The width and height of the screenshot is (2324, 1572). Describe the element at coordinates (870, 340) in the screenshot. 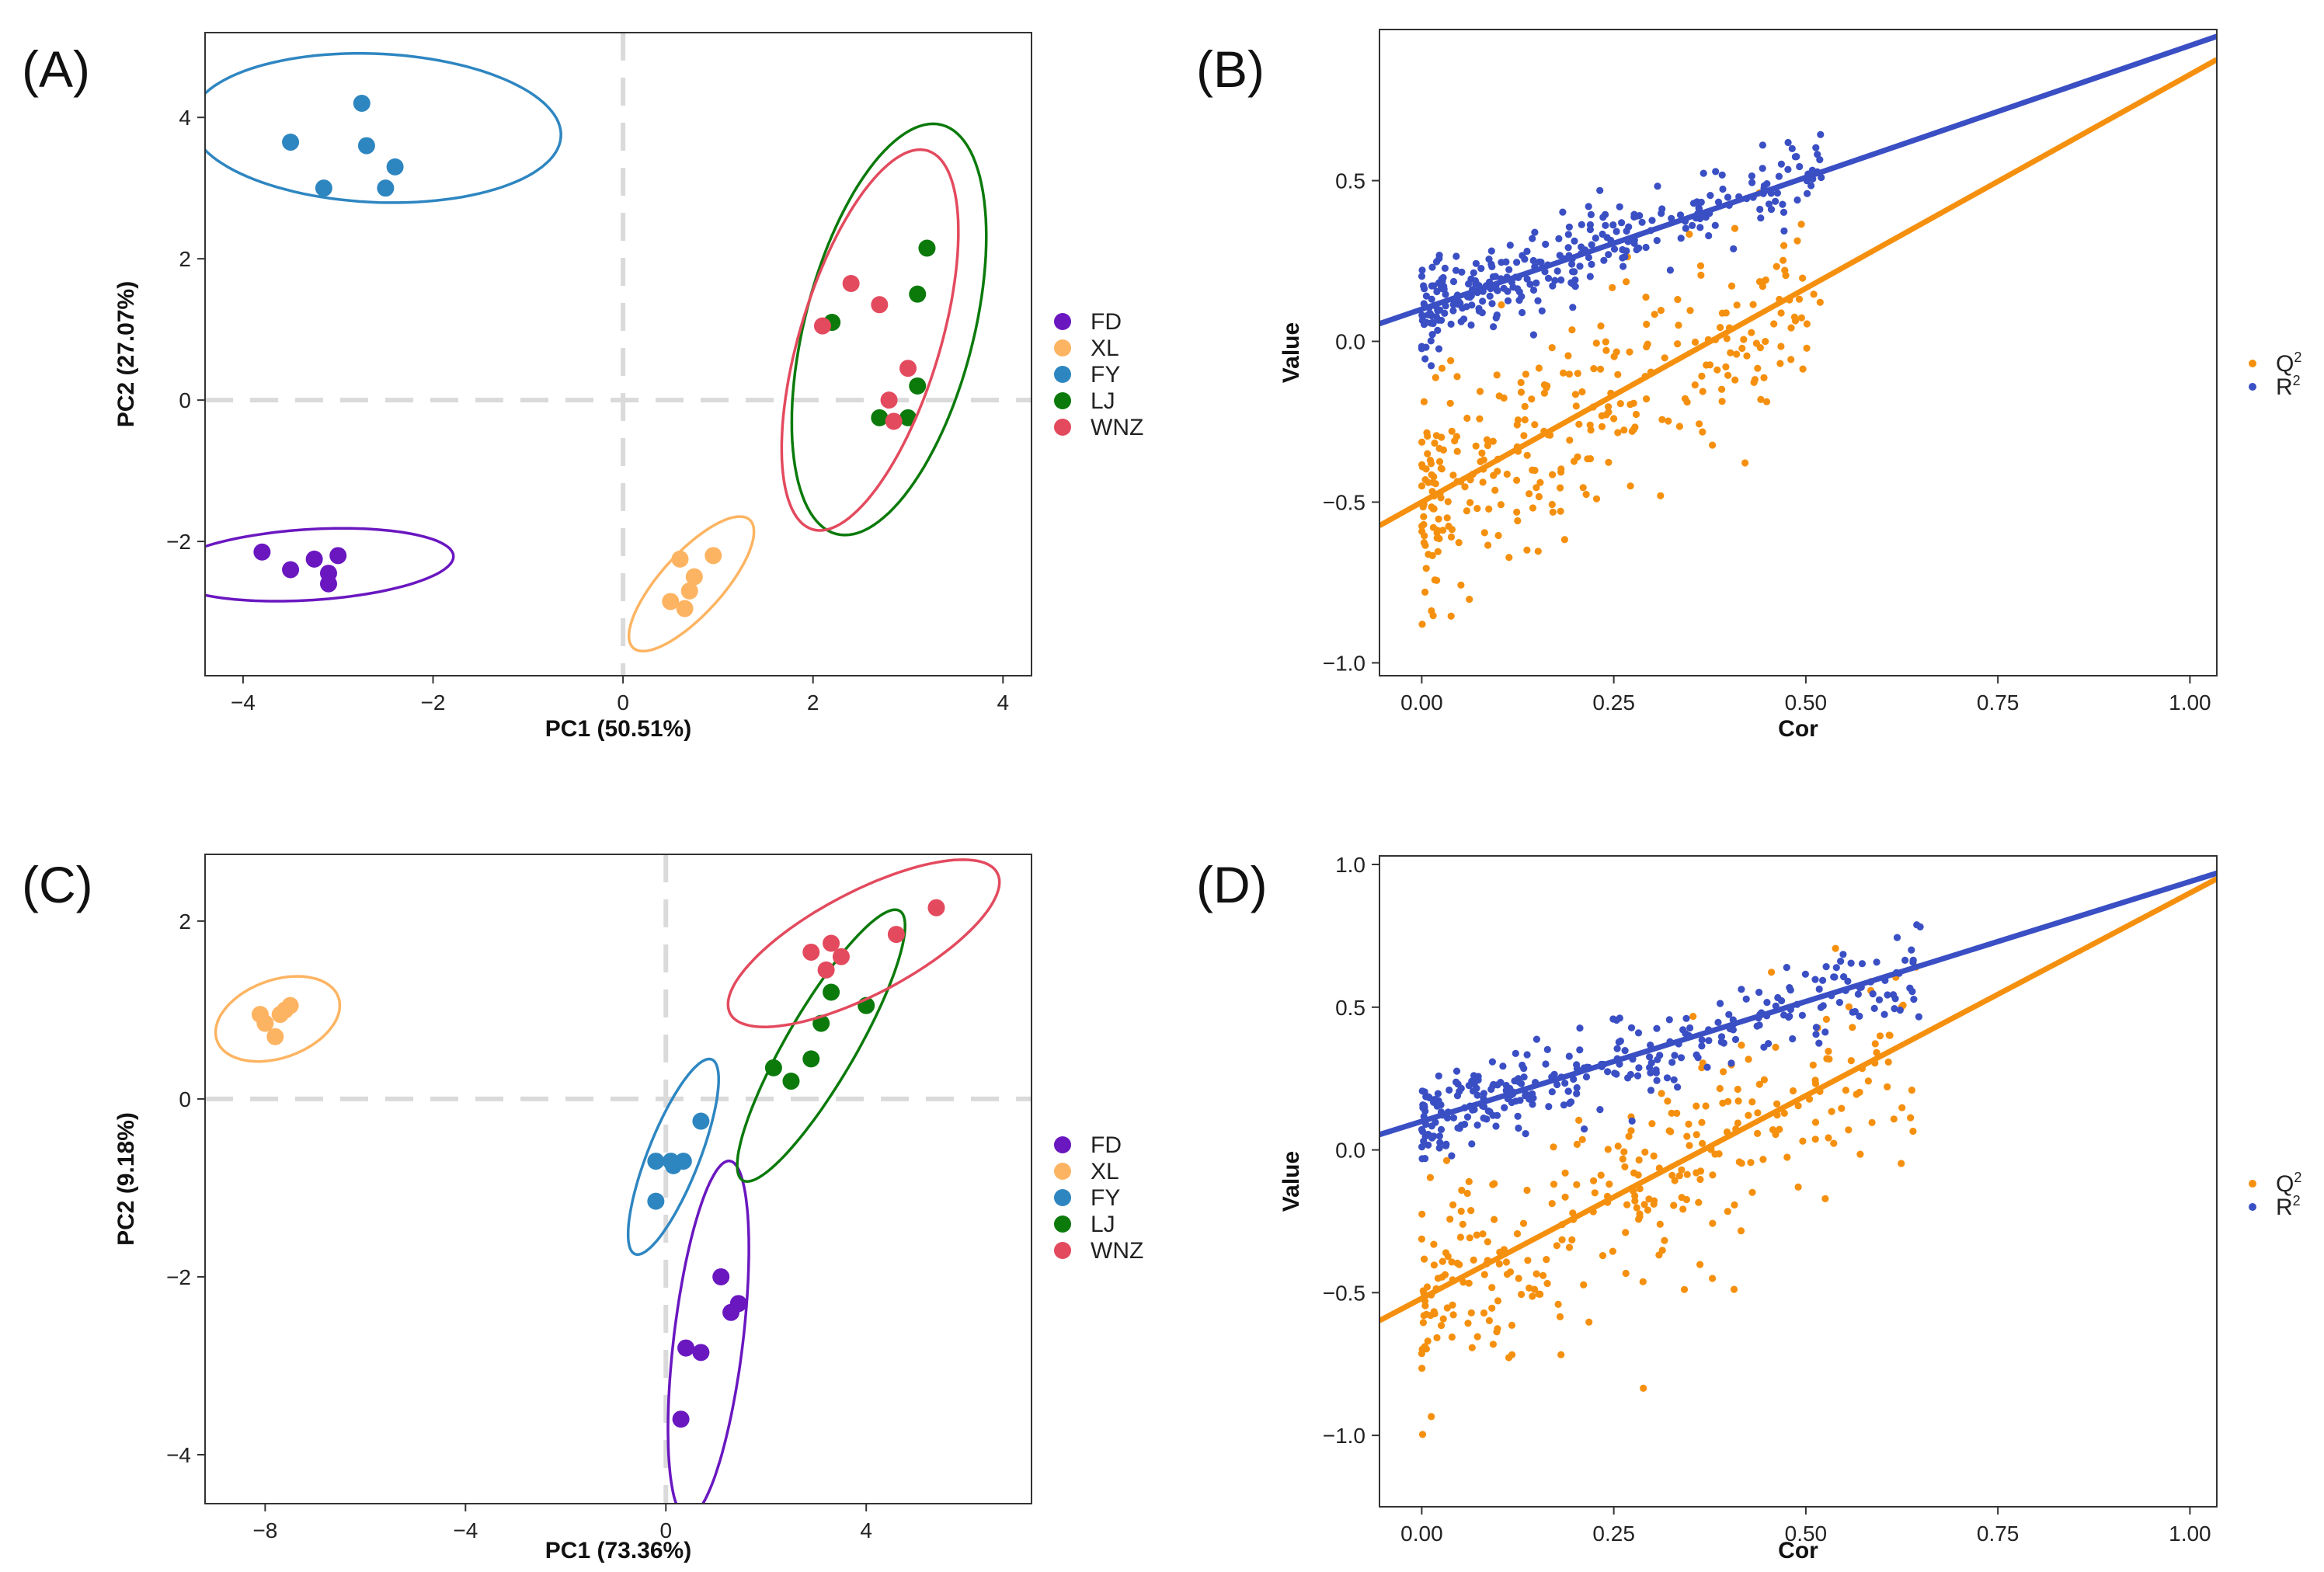

I see `ellipse-wnz` at that location.